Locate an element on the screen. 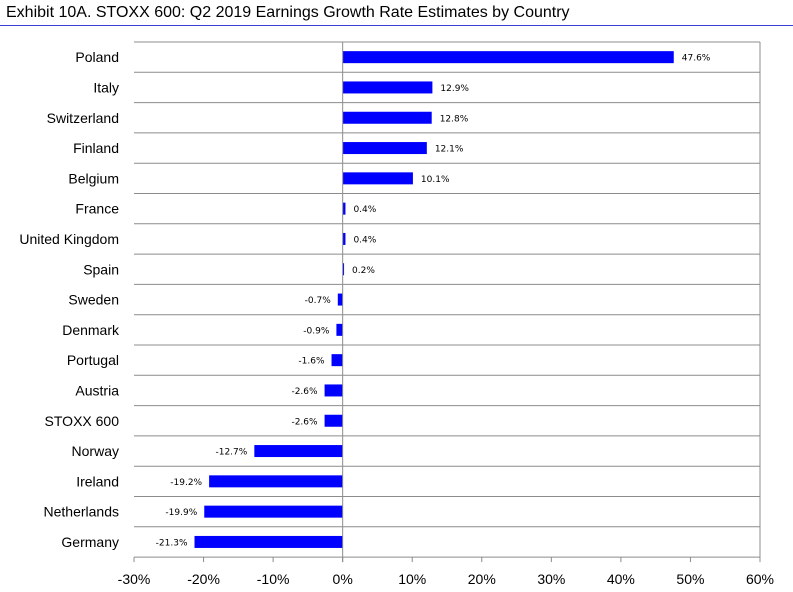  data-label: -21.3% is located at coordinates (172, 543).